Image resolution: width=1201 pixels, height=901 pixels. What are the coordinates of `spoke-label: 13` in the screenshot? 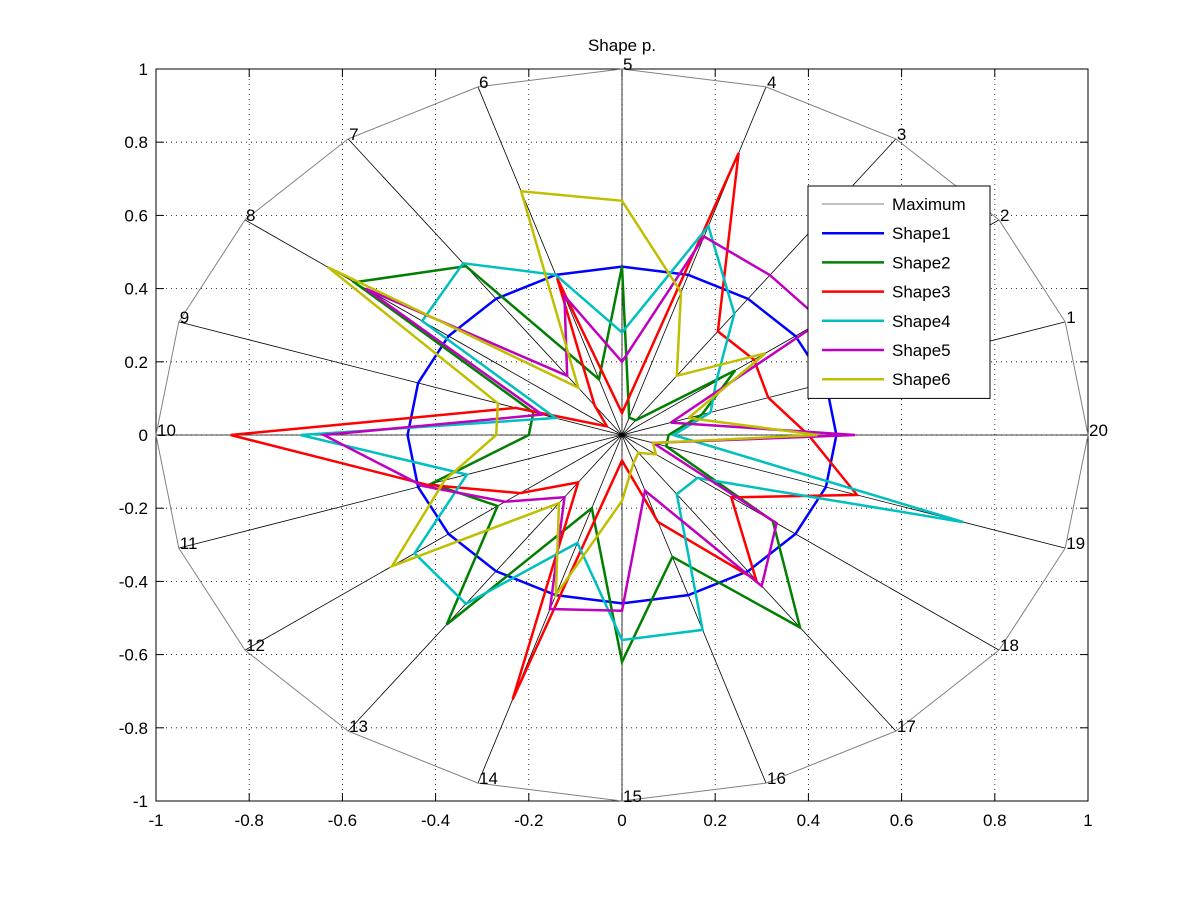 It's located at (358, 726).